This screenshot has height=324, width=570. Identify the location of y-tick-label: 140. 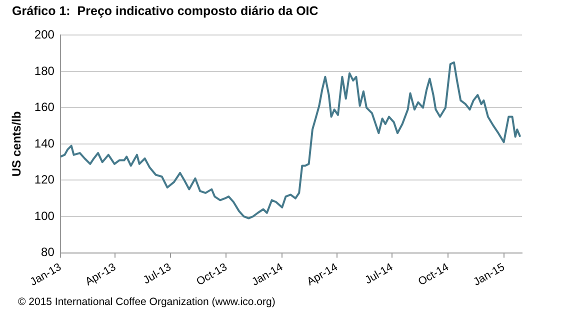
(44, 143).